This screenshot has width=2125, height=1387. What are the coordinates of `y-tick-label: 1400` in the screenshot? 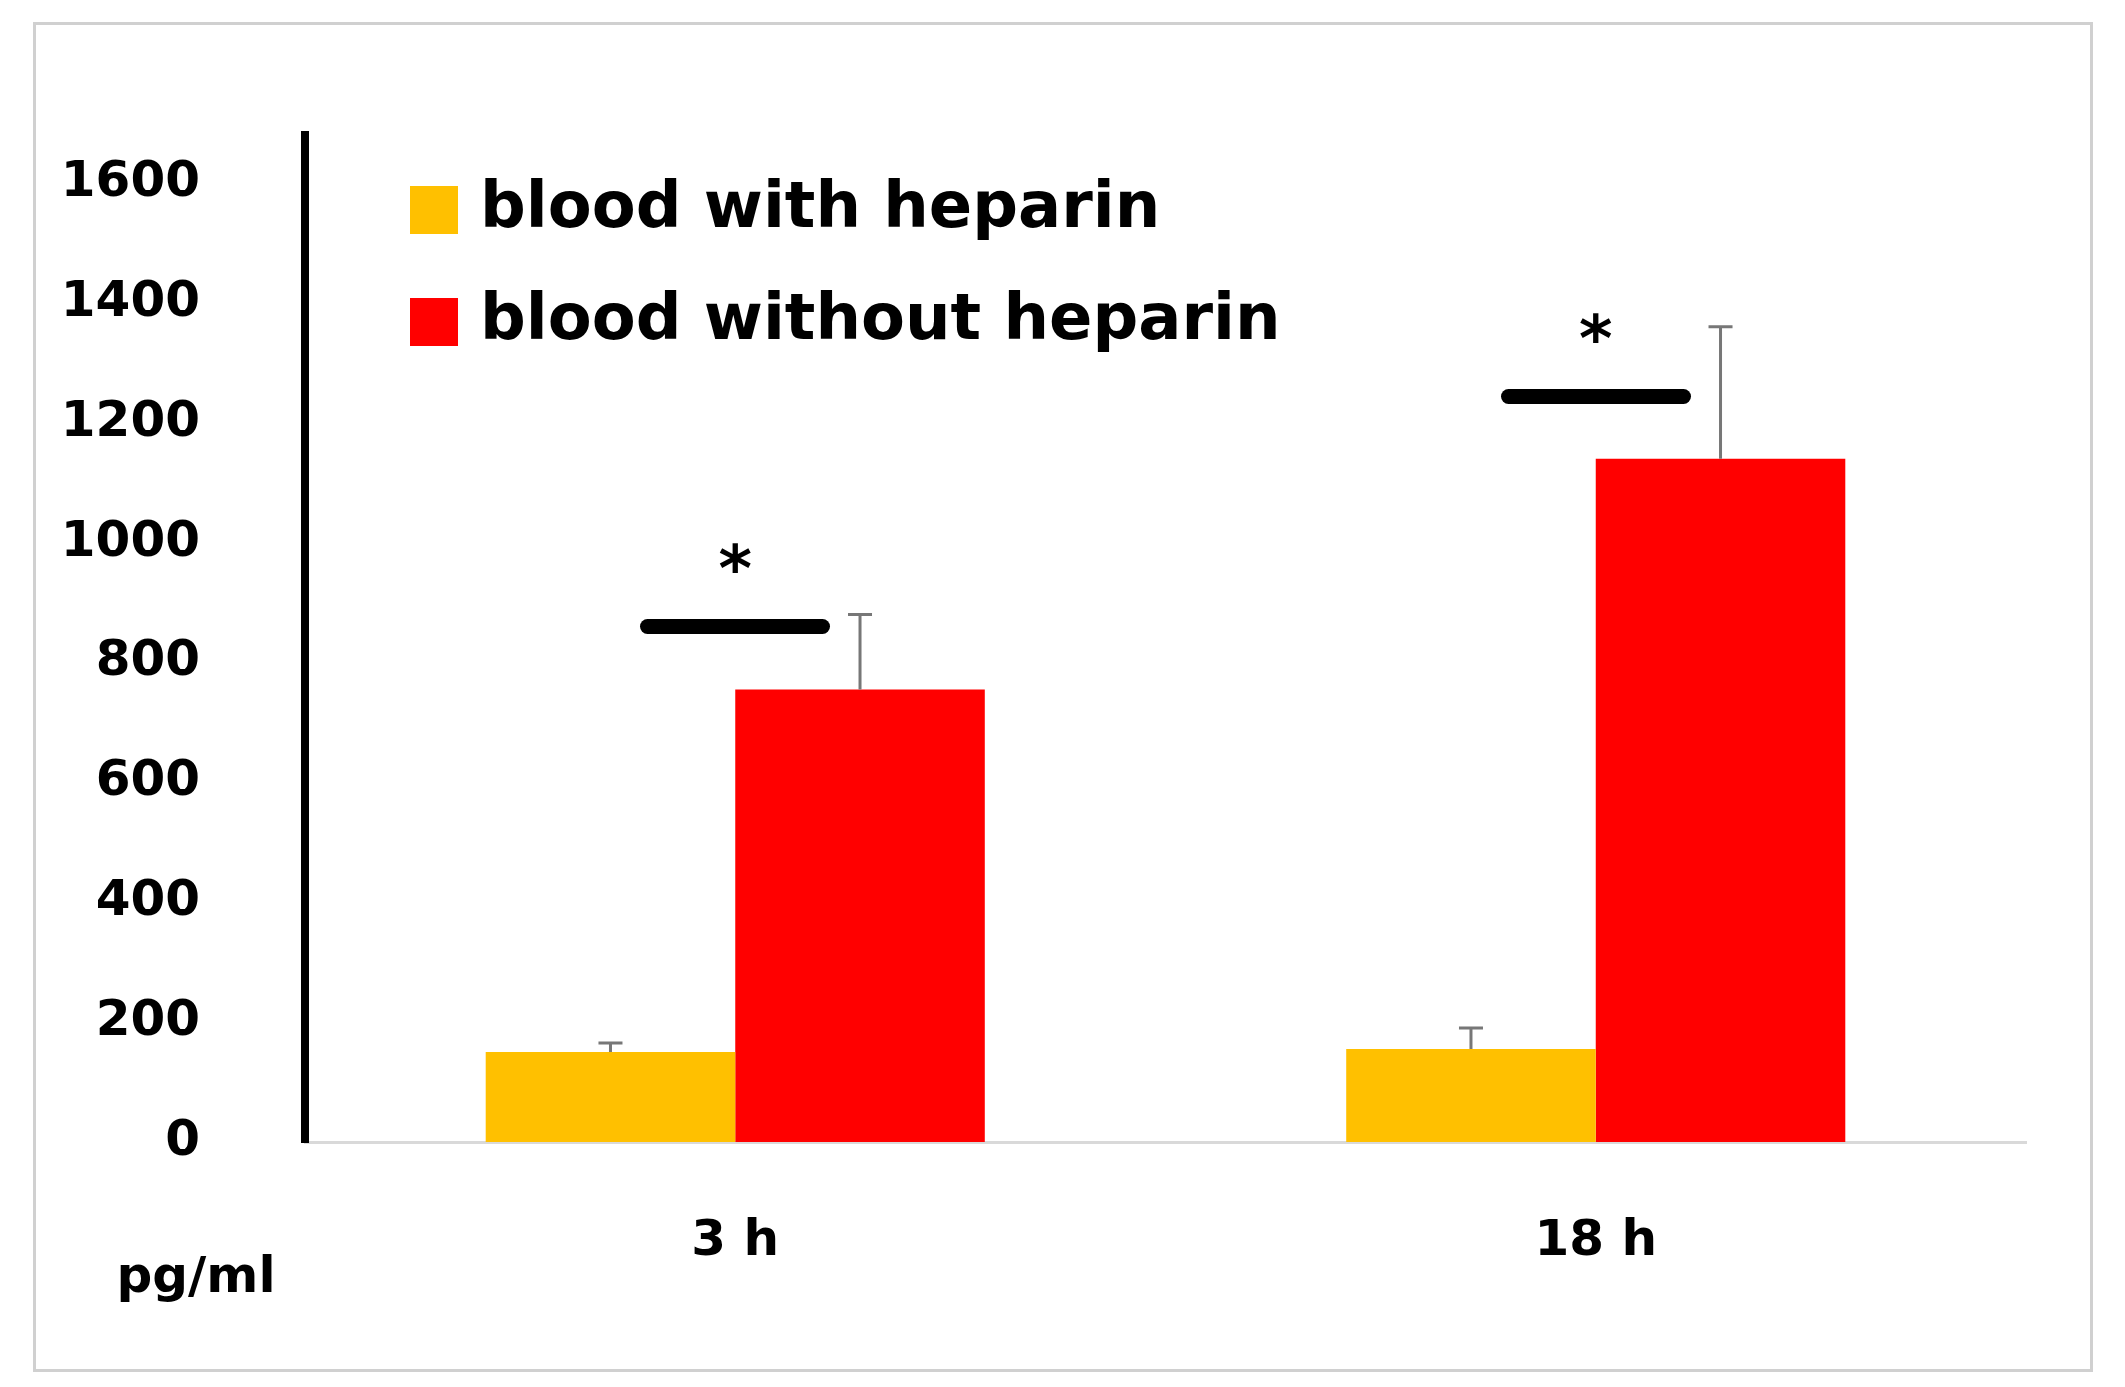 It's located at (130, 298).